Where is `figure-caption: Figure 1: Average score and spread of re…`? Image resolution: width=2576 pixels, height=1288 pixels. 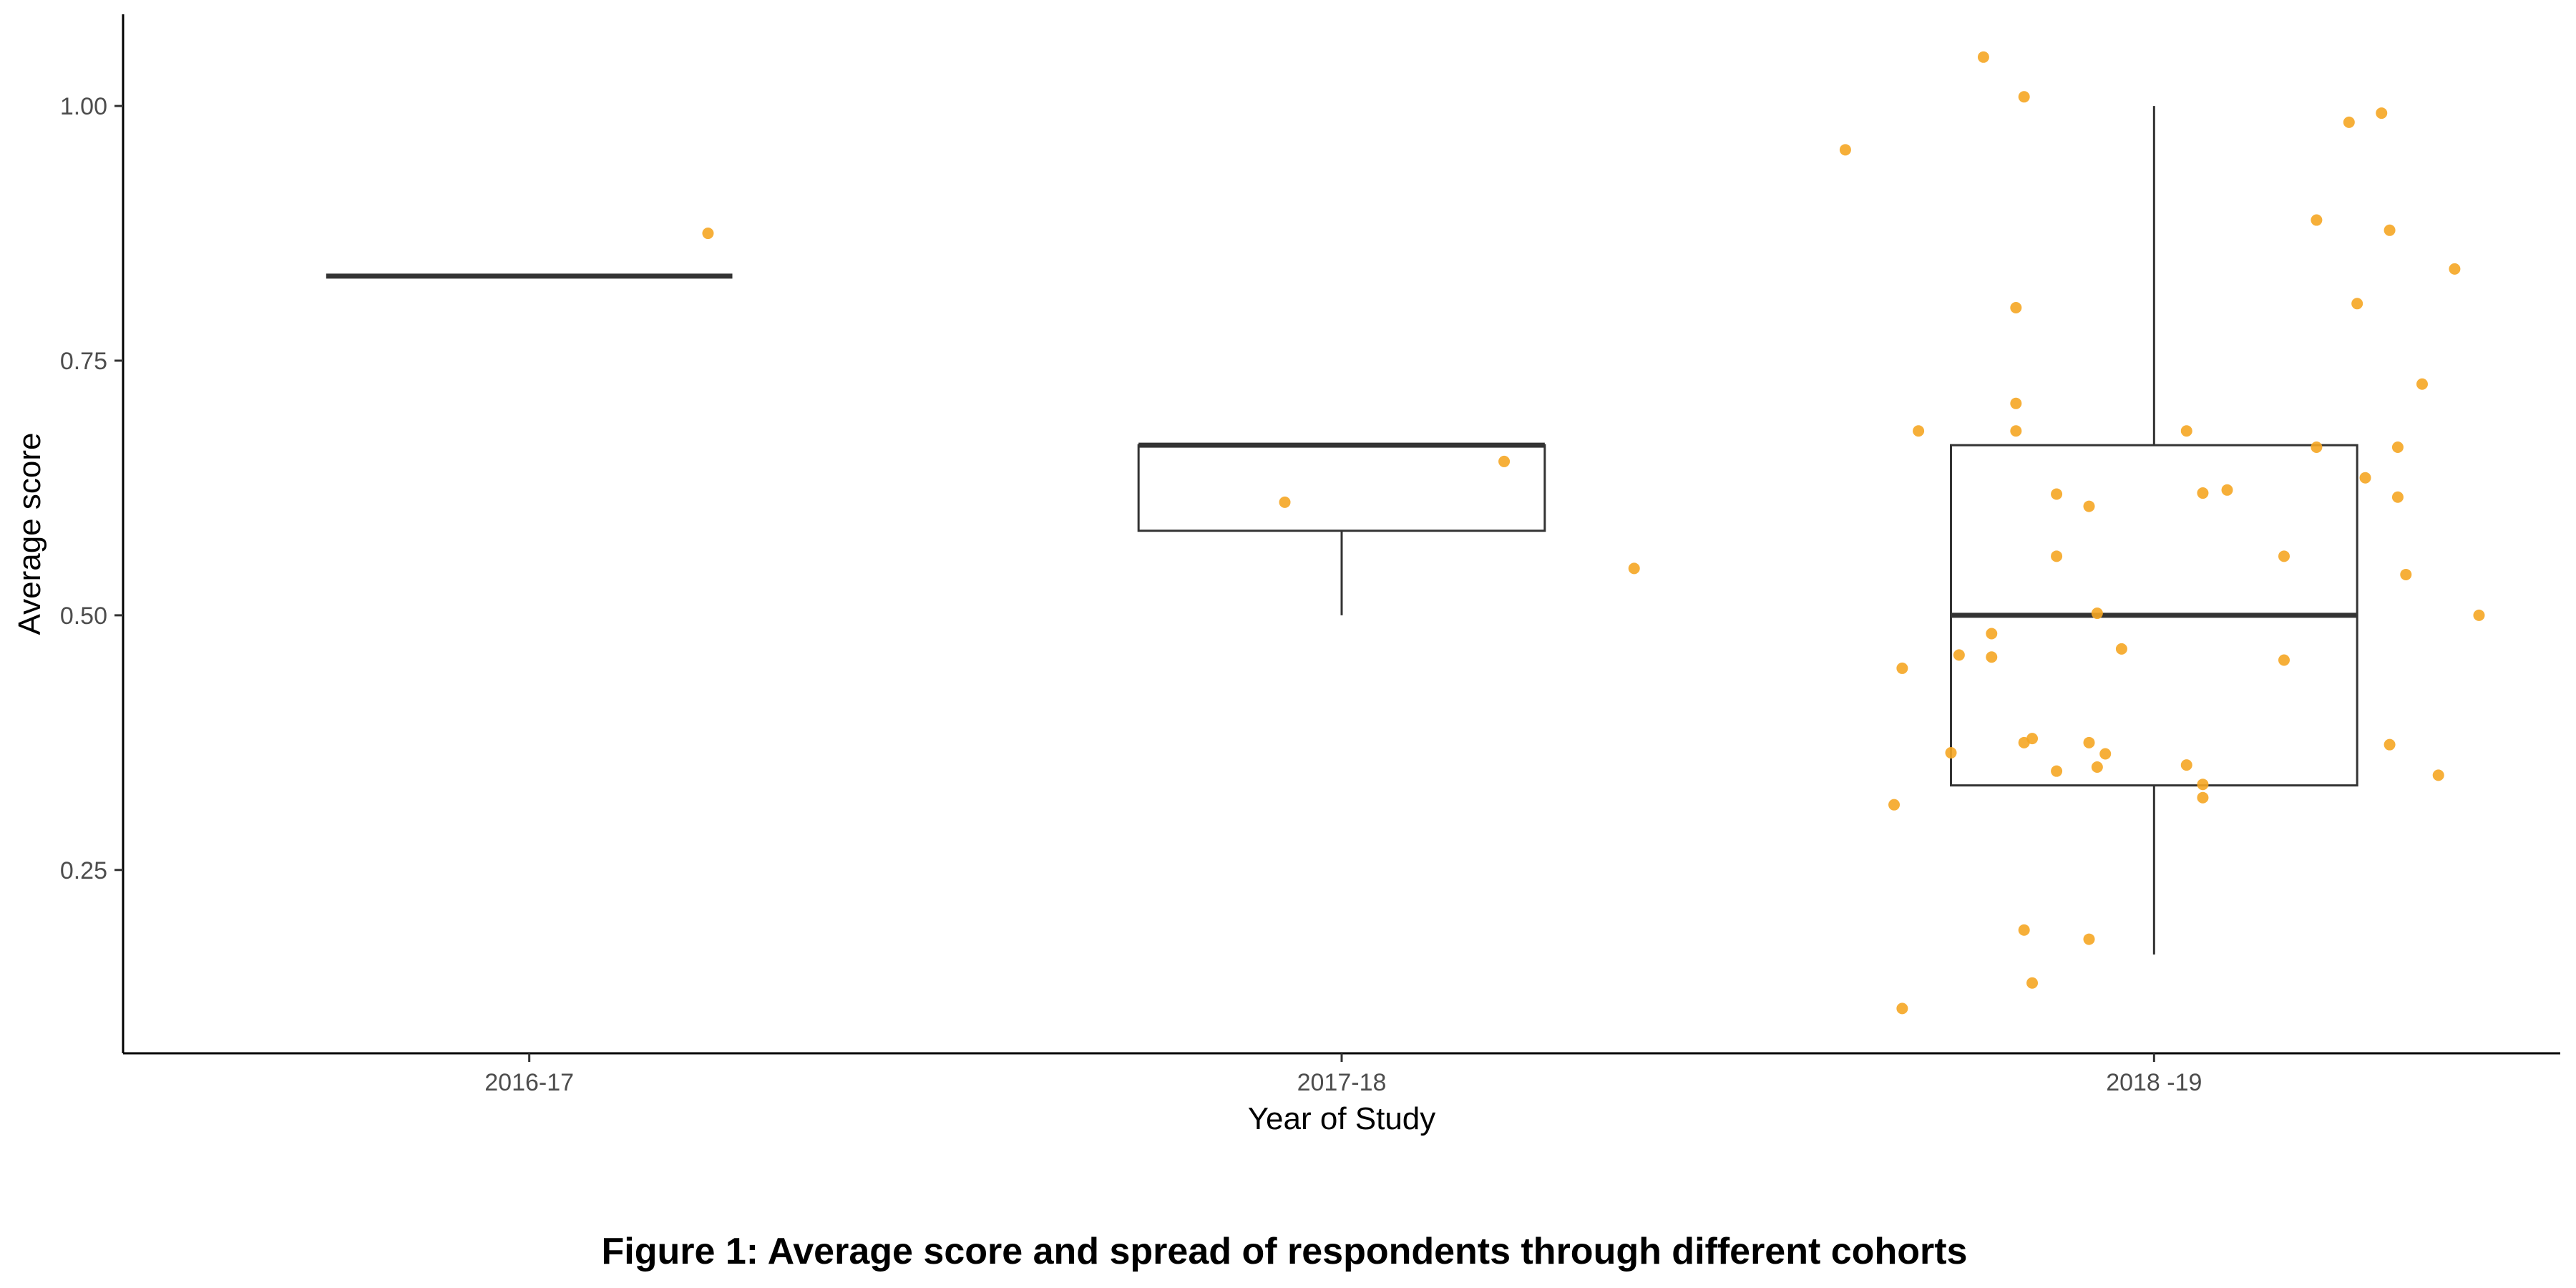
figure-caption: Figure 1: Average score and spread of re… is located at coordinates (1285, 1251).